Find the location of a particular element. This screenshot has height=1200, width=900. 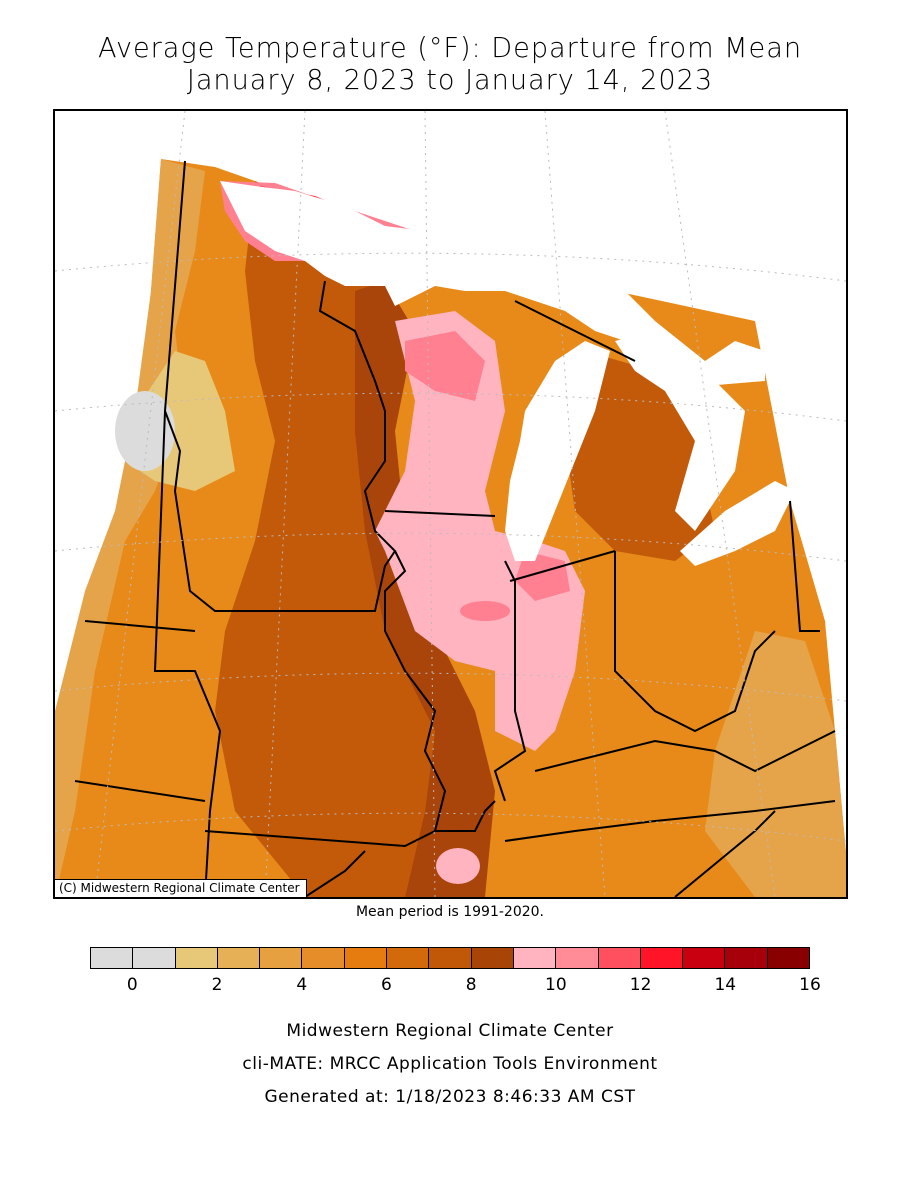

legend-tick-label: 10 is located at coordinates (556, 985).